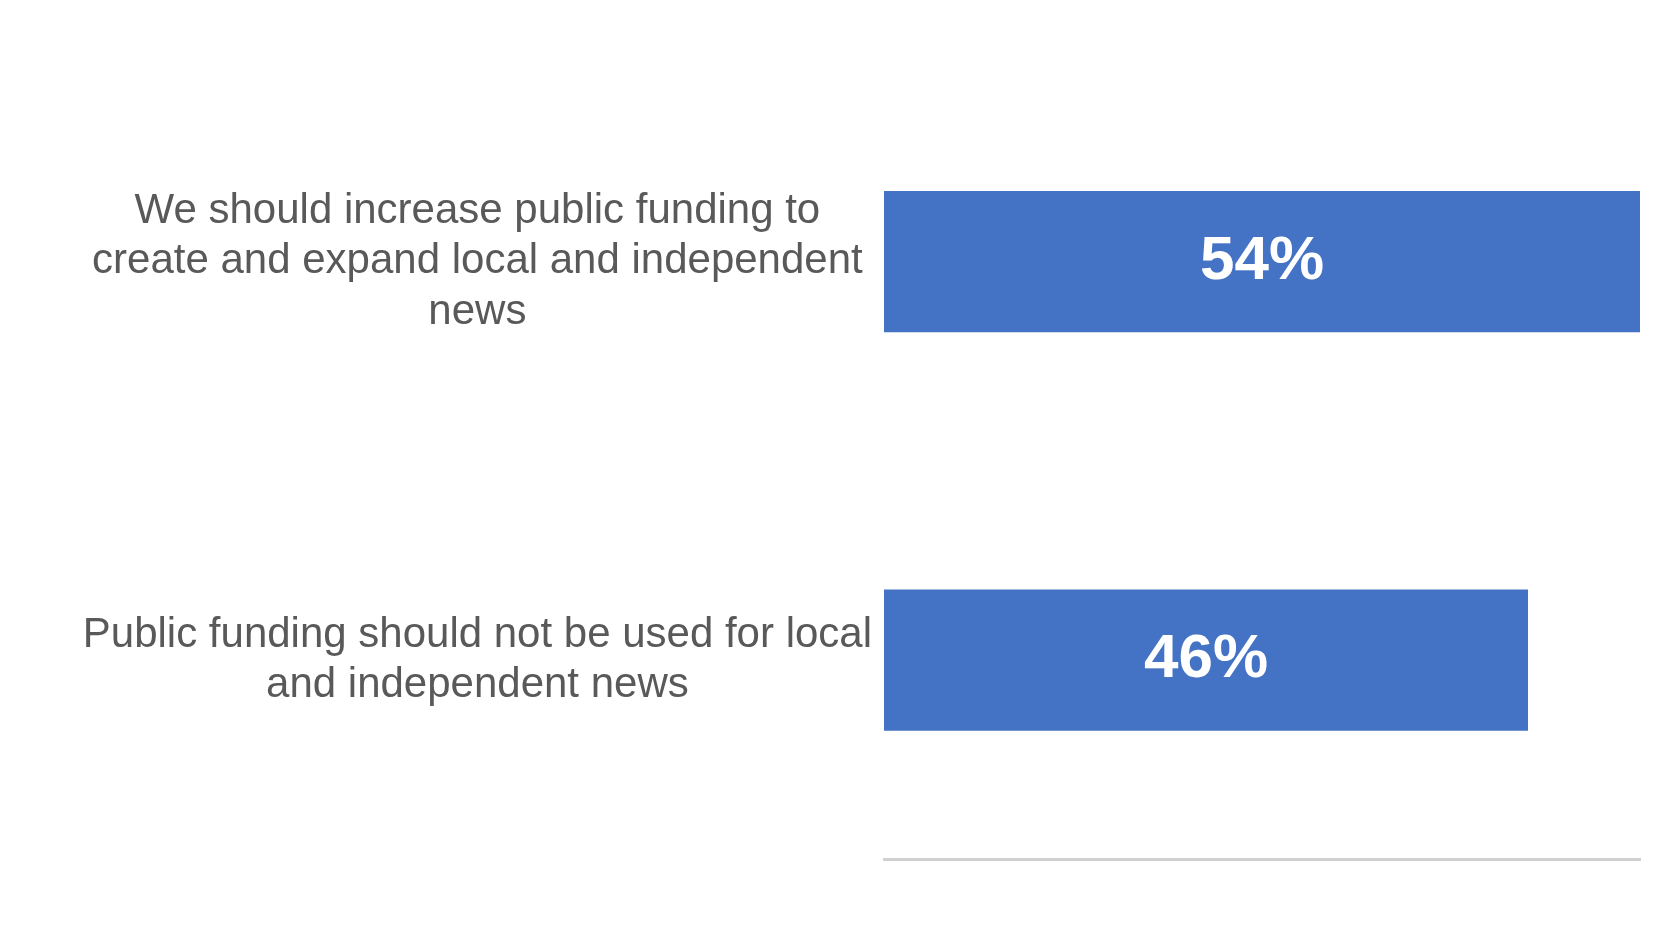 The height and width of the screenshot is (947, 1659). Describe the element at coordinates (478, 258) in the screenshot. I see `y-tick-label: We should increase public funding to create and expand local and independent news` at that location.